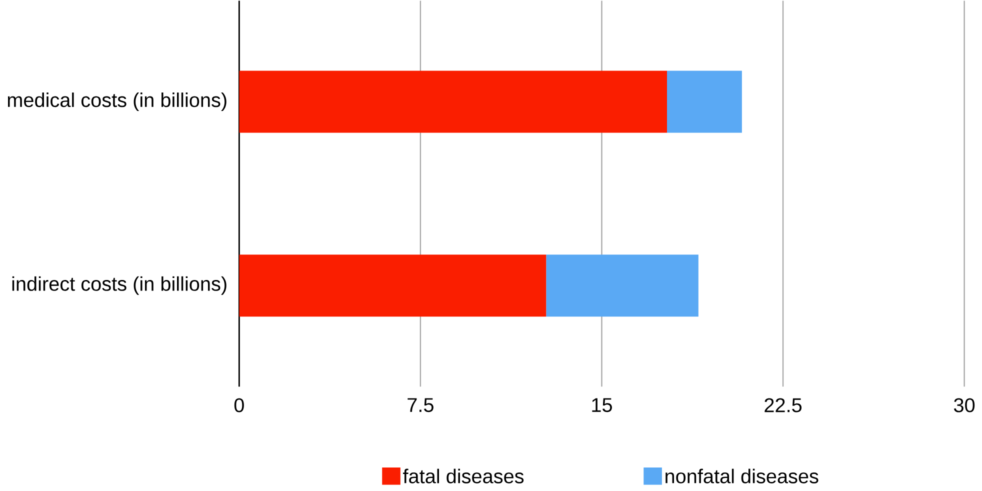 The width and height of the screenshot is (982, 491). What do you see at coordinates (742, 476) in the screenshot?
I see `legend-label: nonfatal diseases` at bounding box center [742, 476].